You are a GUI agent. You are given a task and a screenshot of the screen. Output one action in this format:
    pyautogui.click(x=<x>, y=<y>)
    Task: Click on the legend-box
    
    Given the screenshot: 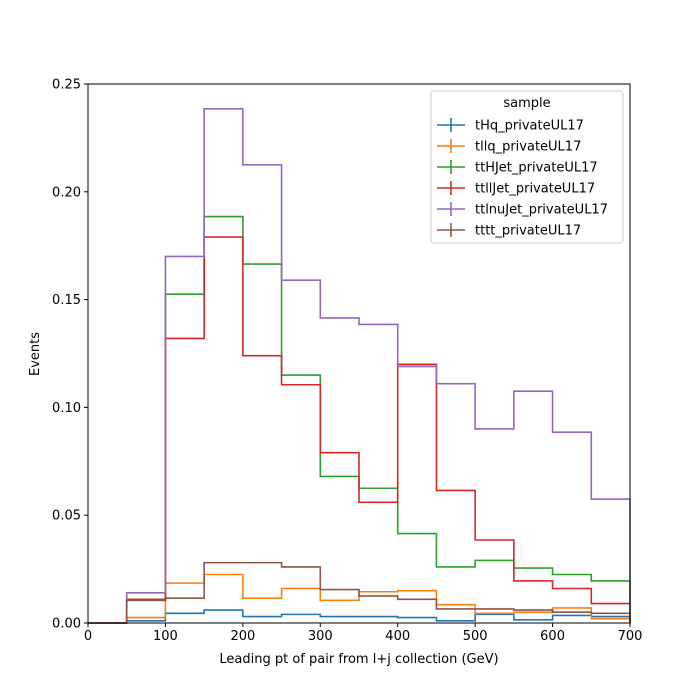 What is the action you would take?
    pyautogui.click(x=527, y=167)
    